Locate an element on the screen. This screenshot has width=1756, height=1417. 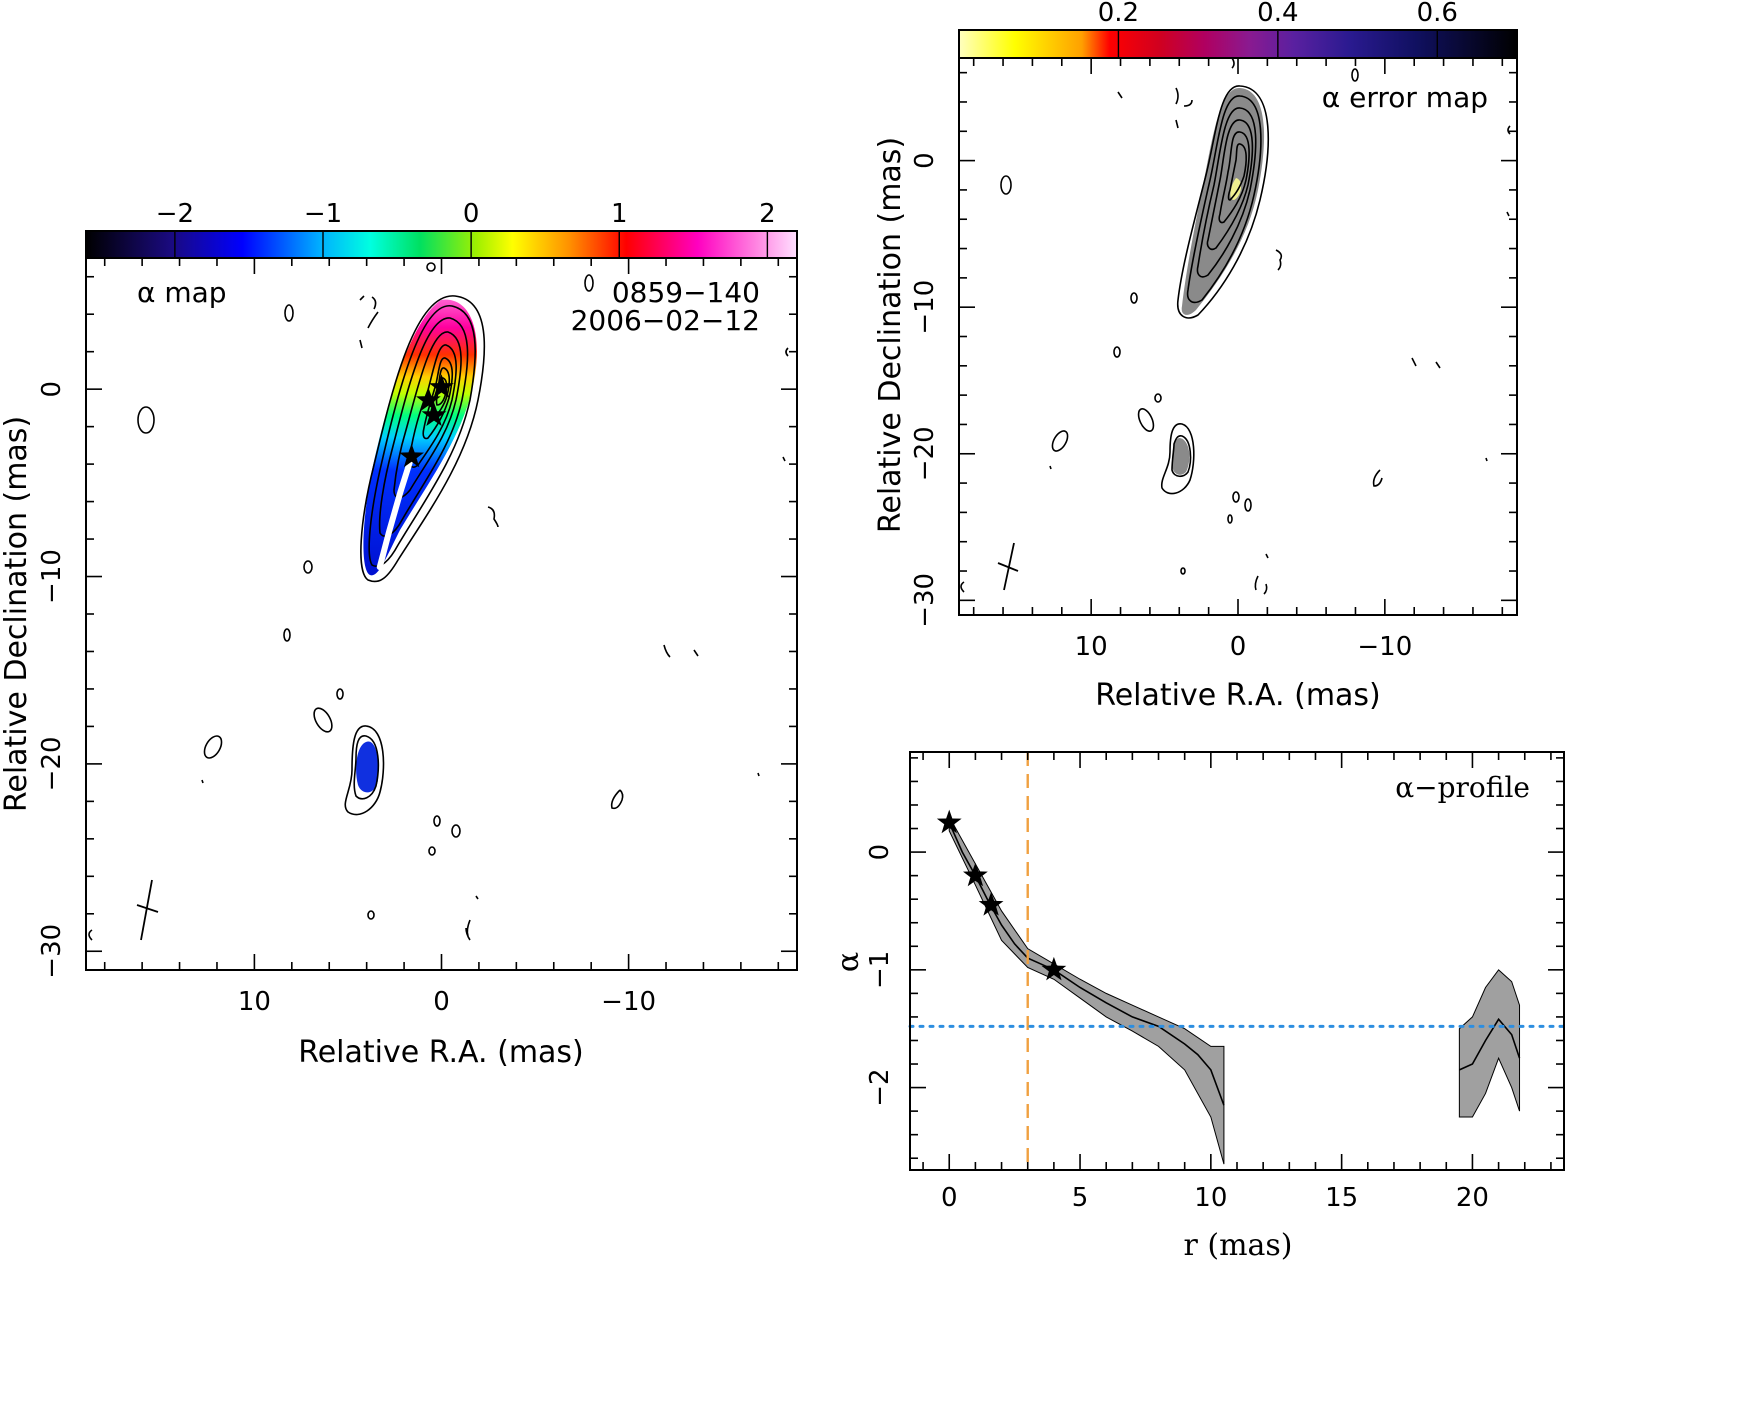
alpha-profile-stars is located at coordinates (1001, 895).